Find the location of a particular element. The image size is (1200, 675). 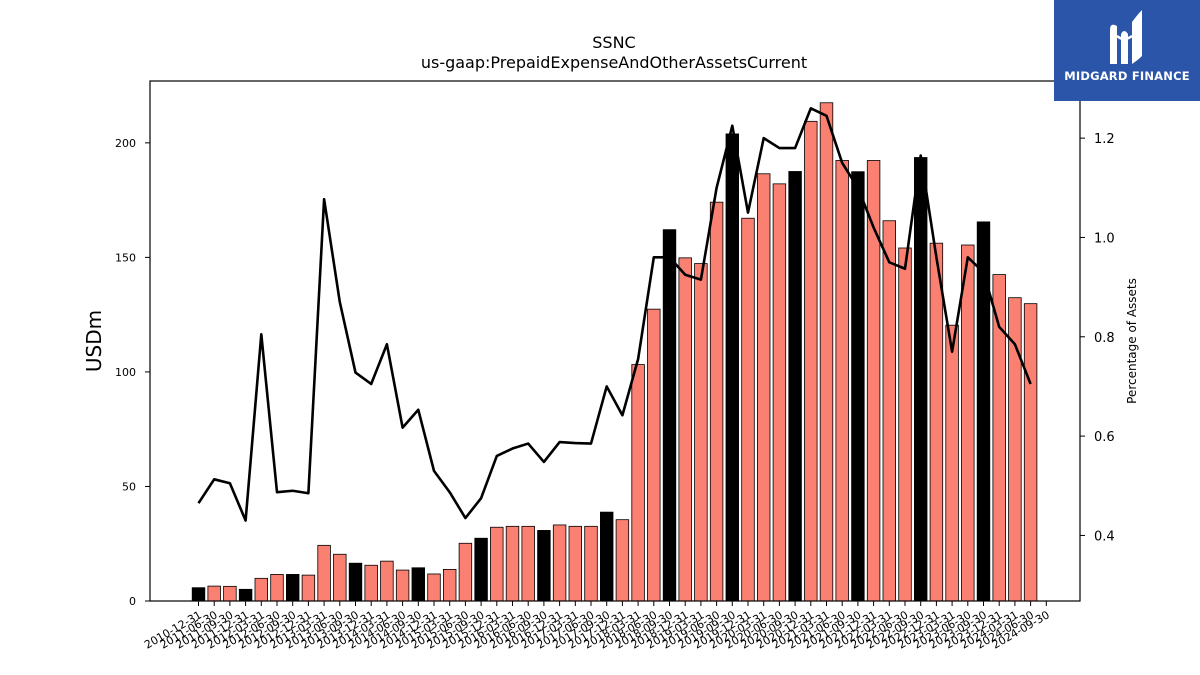

y-axis-label: USDm is located at coordinates (94, 341).